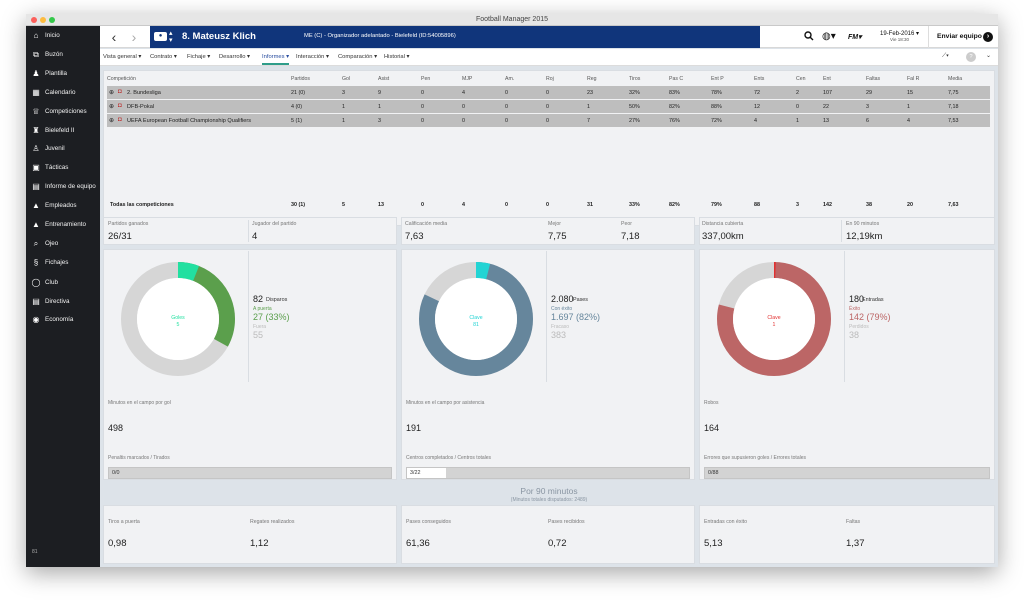  I want to click on tab-7: Historial ▾, so click(396, 57).